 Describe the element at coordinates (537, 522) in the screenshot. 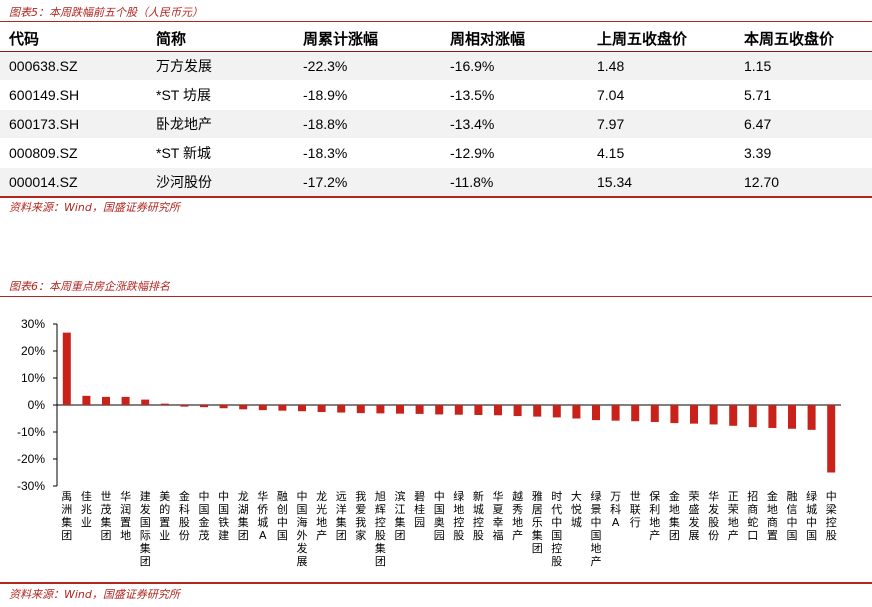

I see `x-category-label: 雅居乐集团` at that location.